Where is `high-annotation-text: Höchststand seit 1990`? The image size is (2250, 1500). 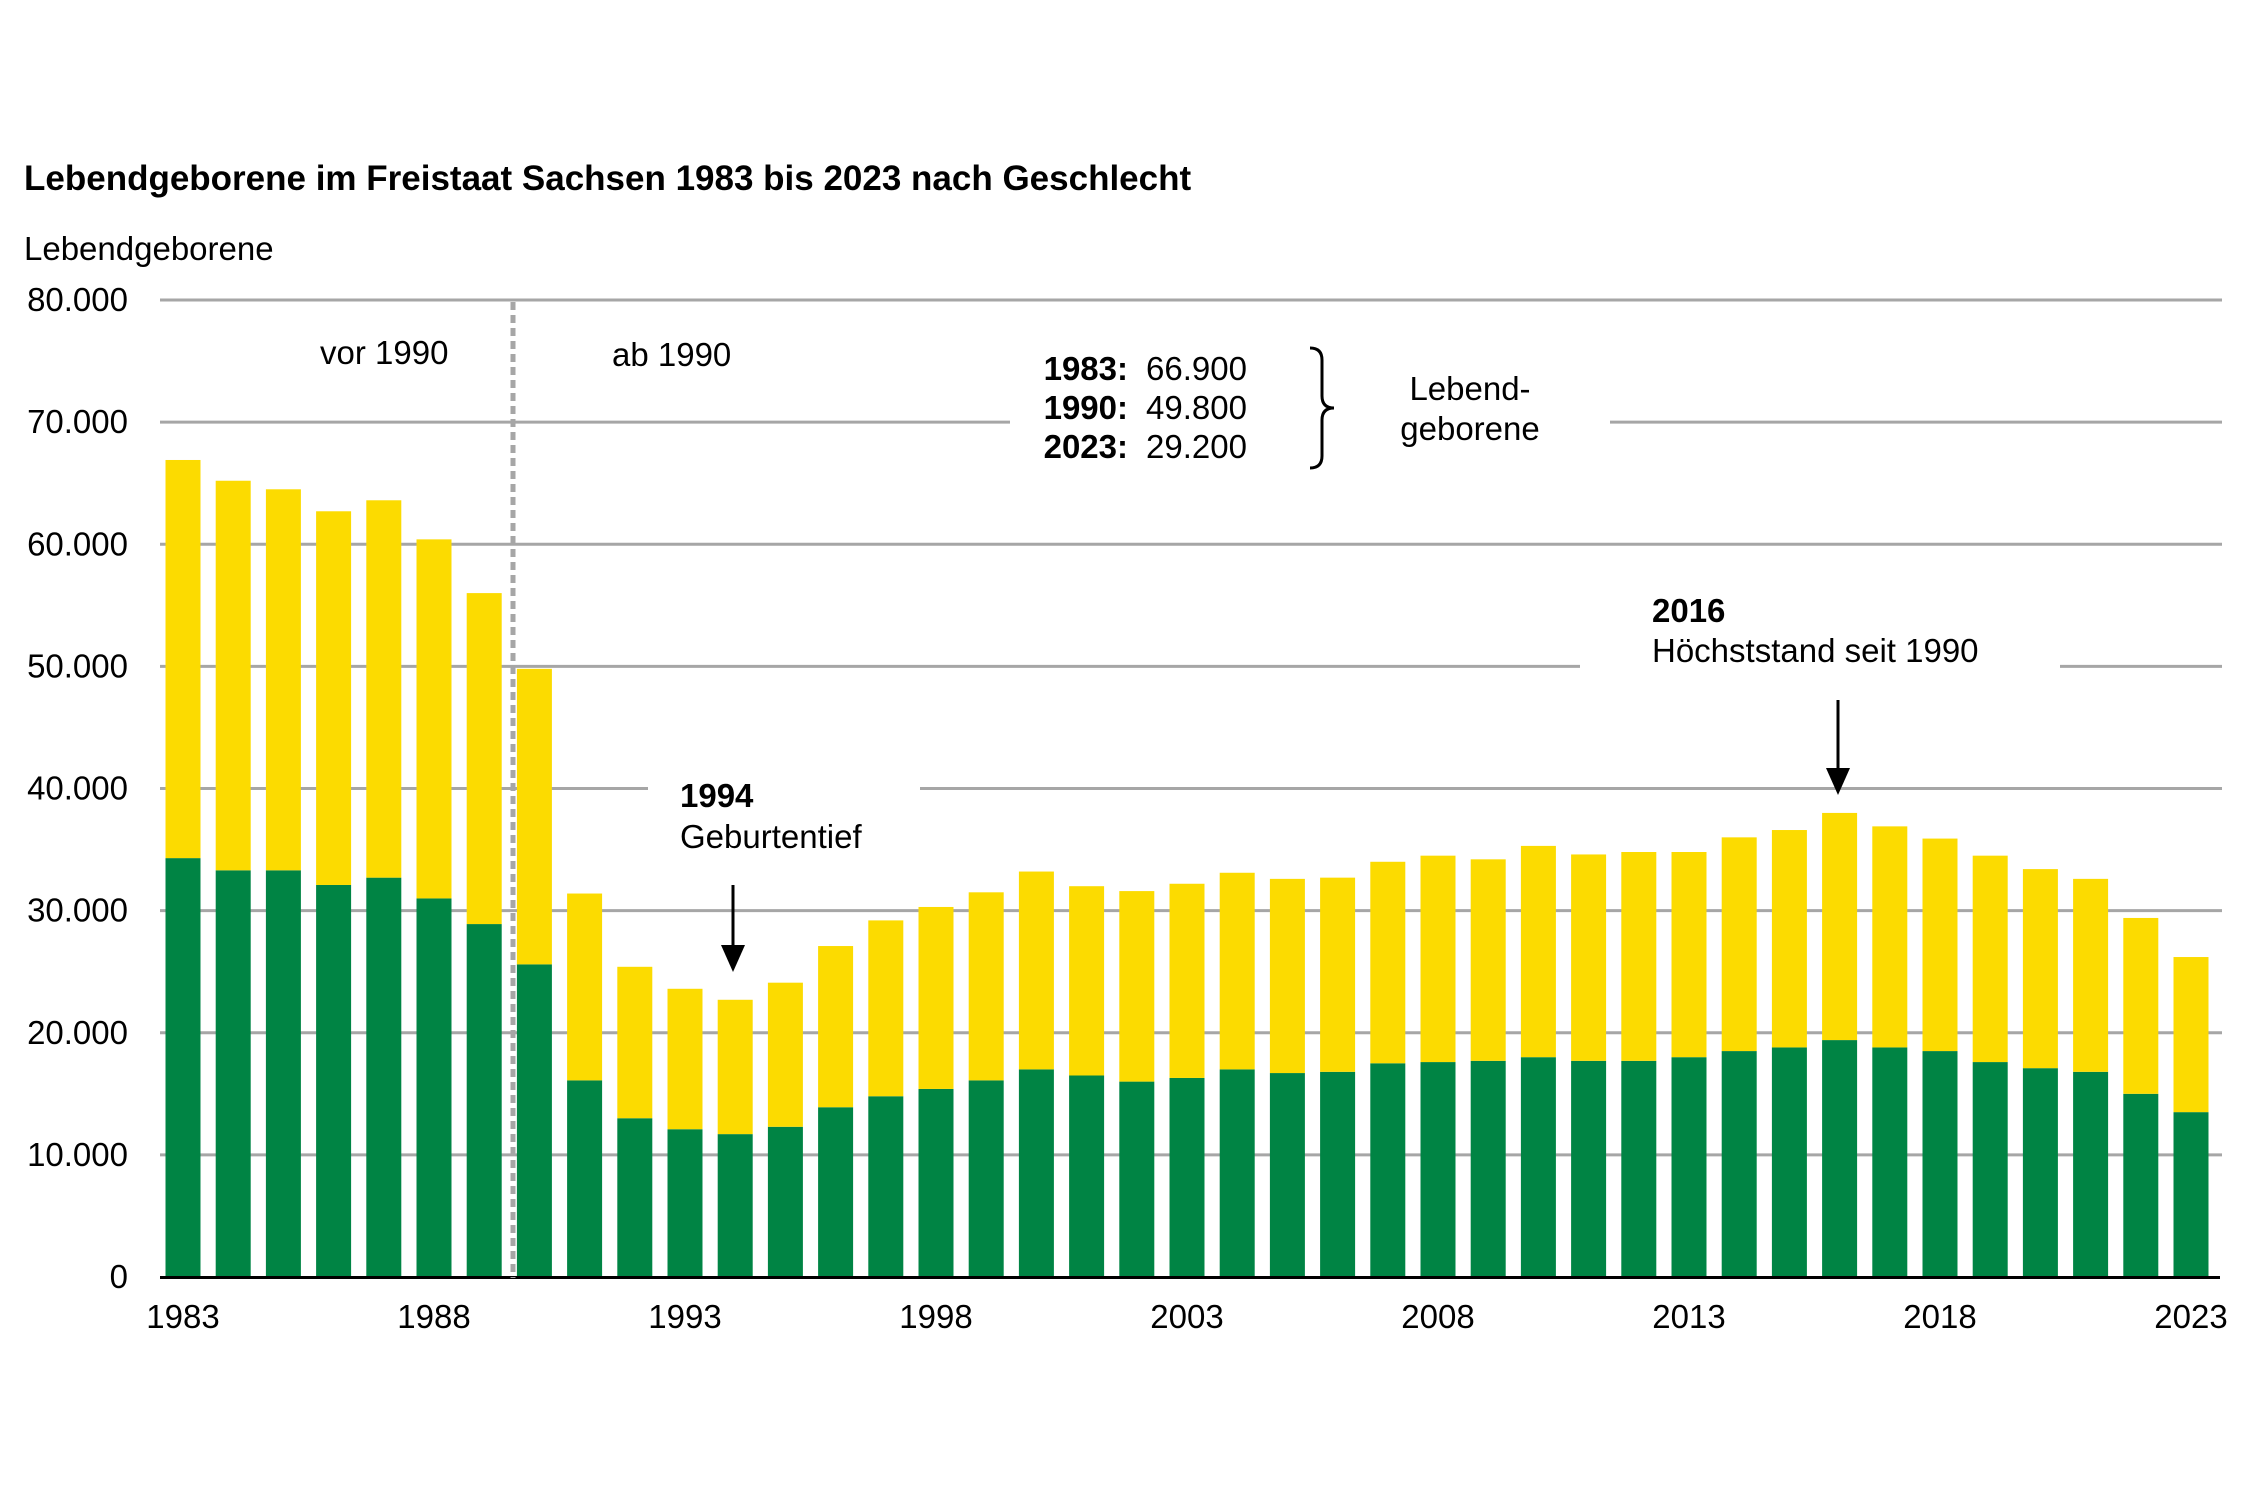
high-annotation-text: Höchststand seit 1990 is located at coordinates (1815, 650).